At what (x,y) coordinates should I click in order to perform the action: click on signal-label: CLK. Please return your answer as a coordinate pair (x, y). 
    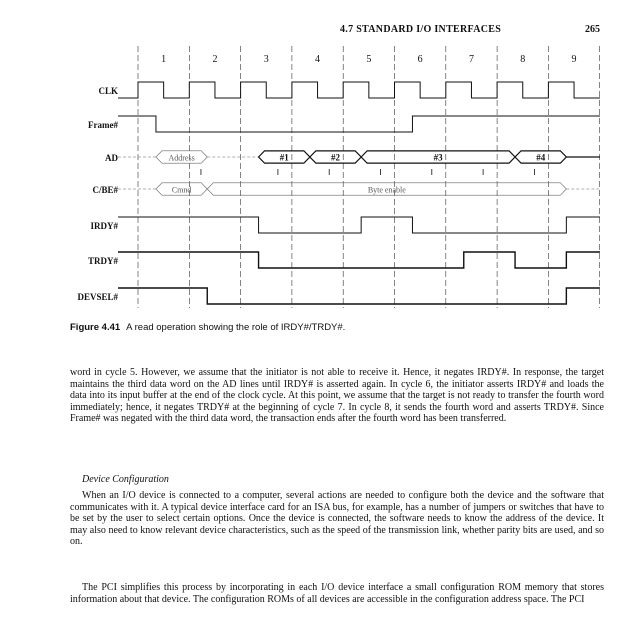
    Looking at the image, I should click on (108, 91).